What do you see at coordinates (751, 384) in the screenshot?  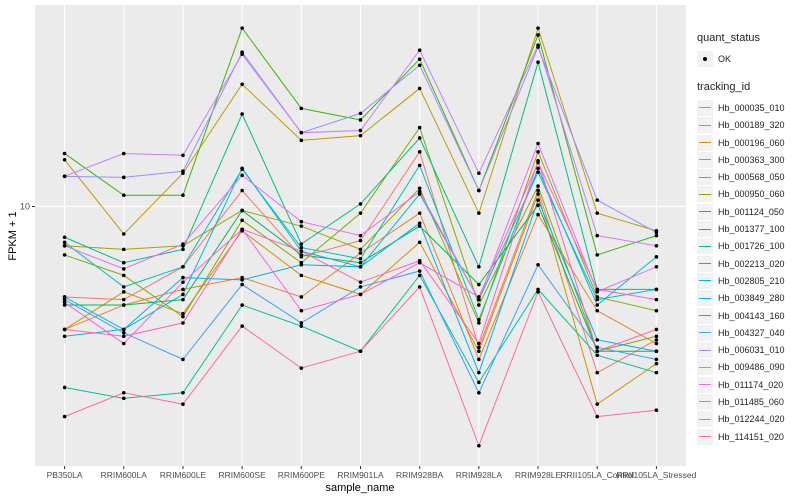 I see `legend-label: Hb_011174_020` at bounding box center [751, 384].